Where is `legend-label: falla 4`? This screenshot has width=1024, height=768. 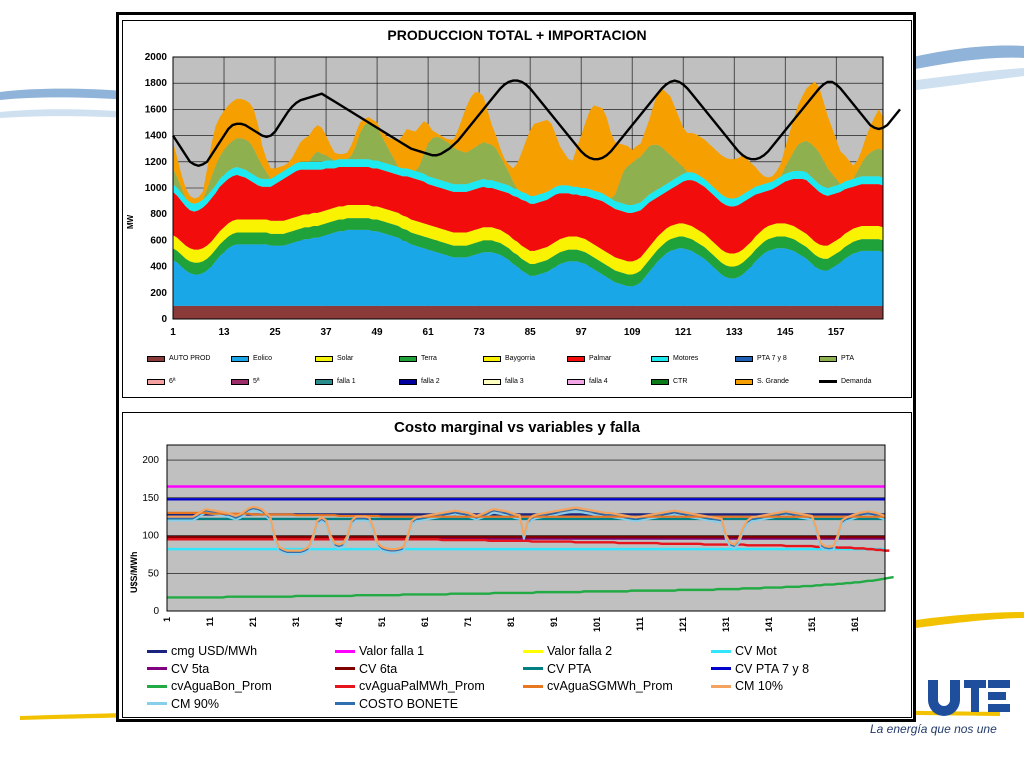 legend-label: falla 4 is located at coordinates (598, 381).